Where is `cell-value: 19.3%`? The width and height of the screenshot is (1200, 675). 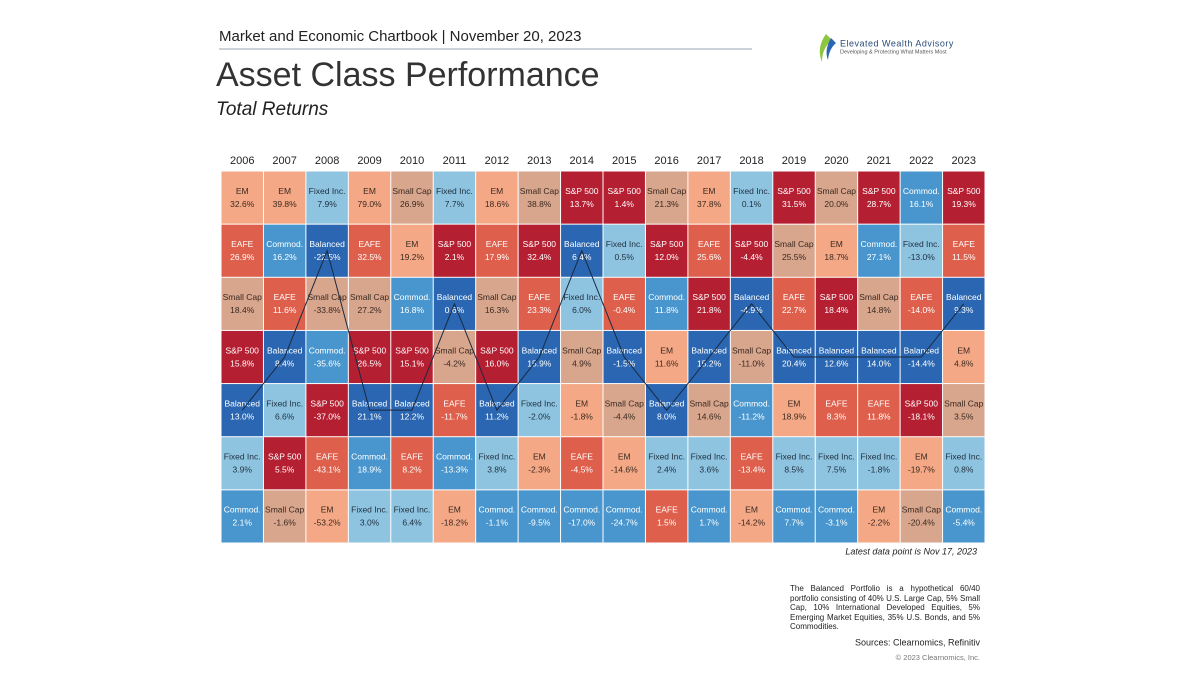 cell-value: 19.3% is located at coordinates (964, 204).